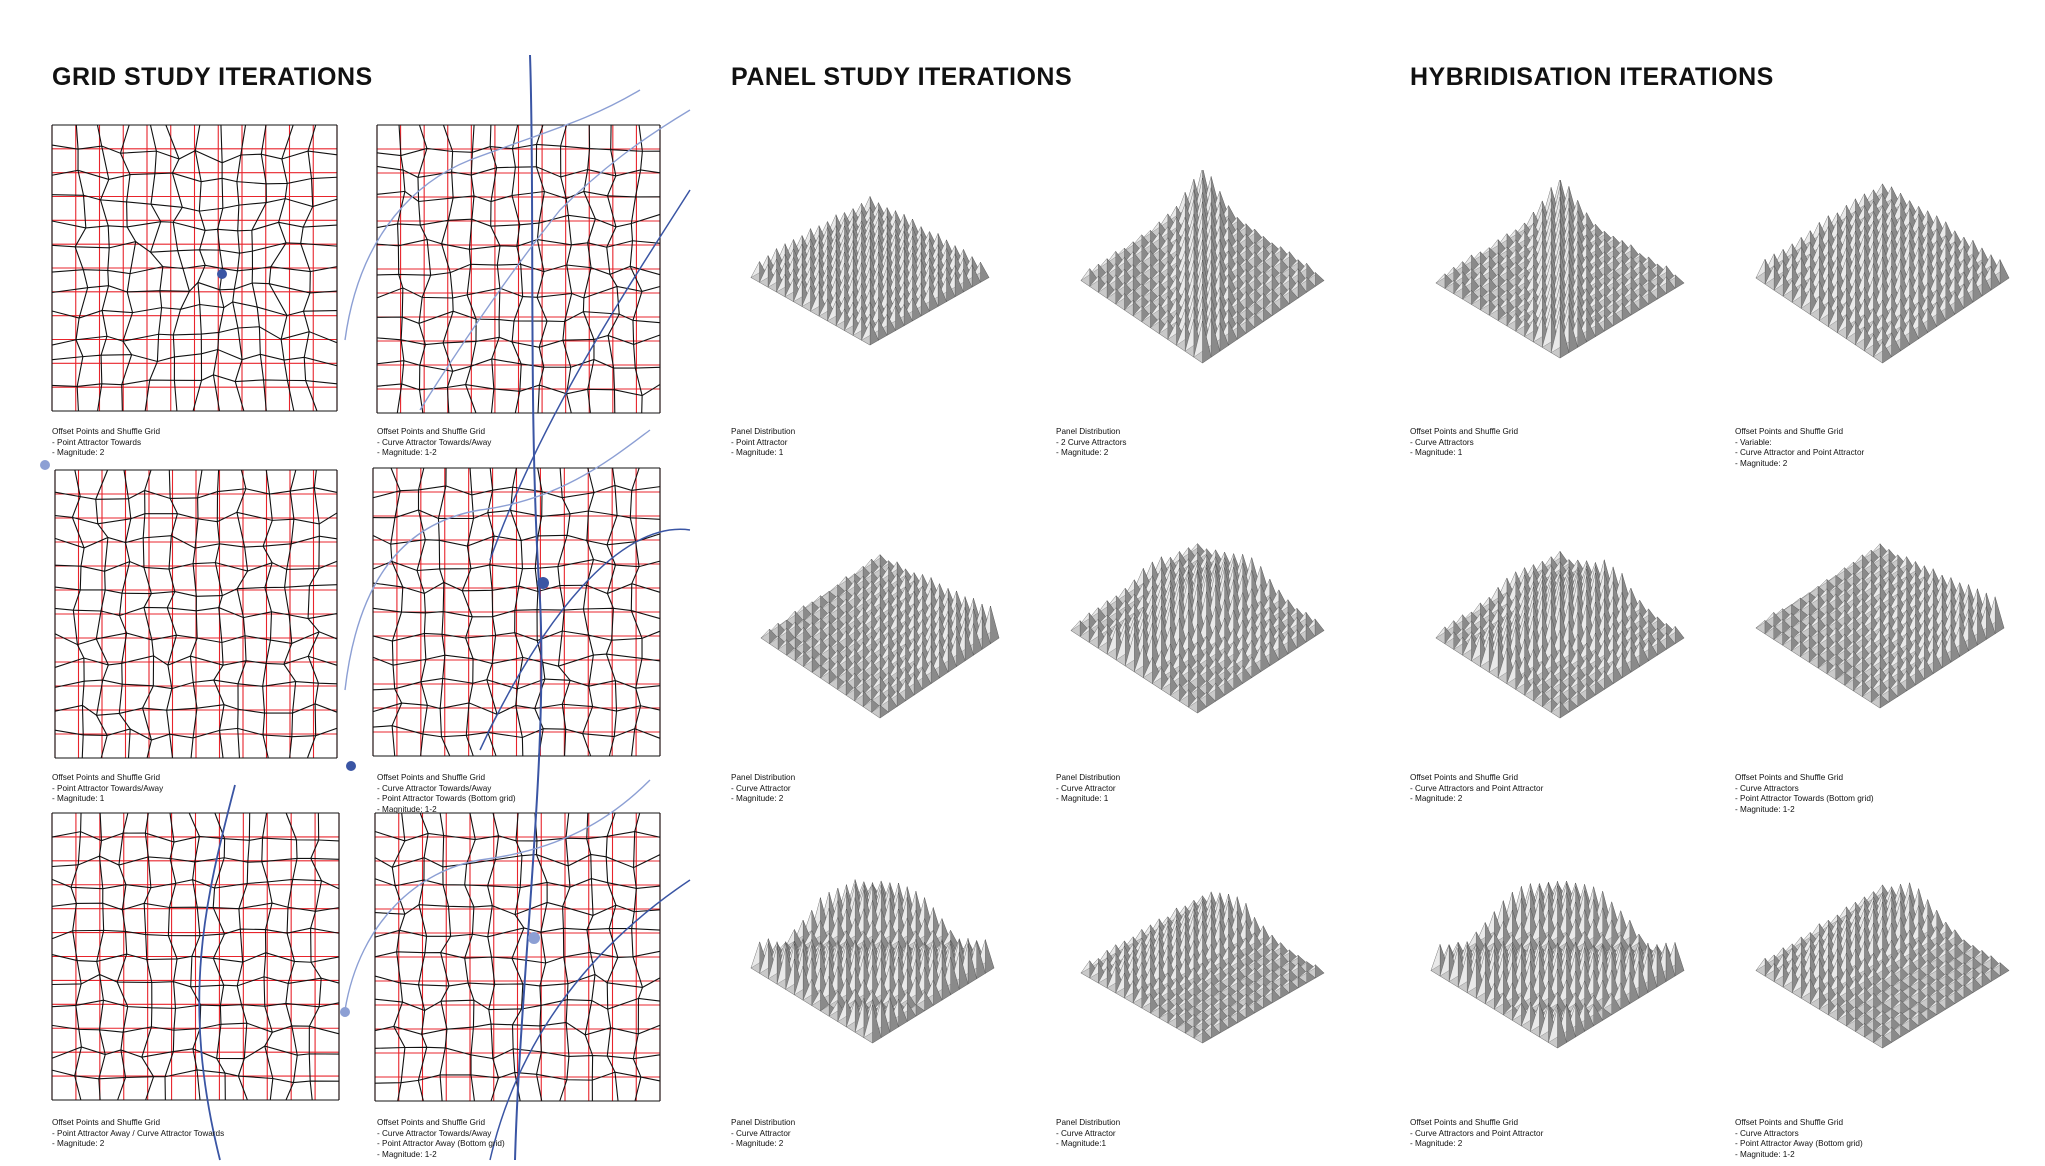 The width and height of the screenshot is (2045, 1166). What do you see at coordinates (222, 274) in the screenshot?
I see `point-attractor-dot` at bounding box center [222, 274].